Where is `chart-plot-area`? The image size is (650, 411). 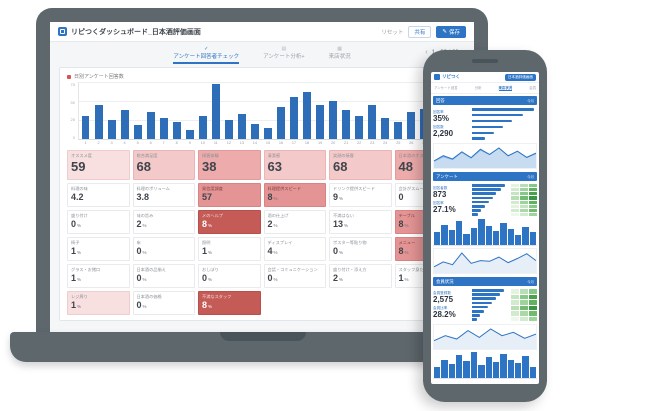
chart-plot-area is located at coordinates (267, 111).